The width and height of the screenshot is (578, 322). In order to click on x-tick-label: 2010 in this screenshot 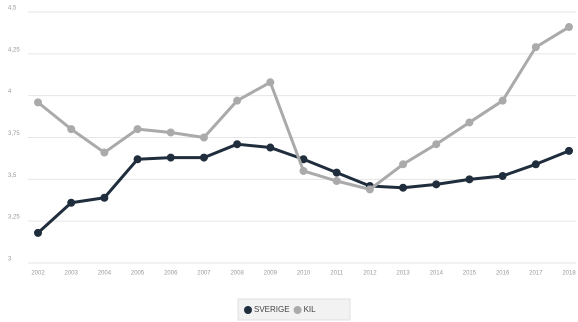, I will do `click(304, 274)`.